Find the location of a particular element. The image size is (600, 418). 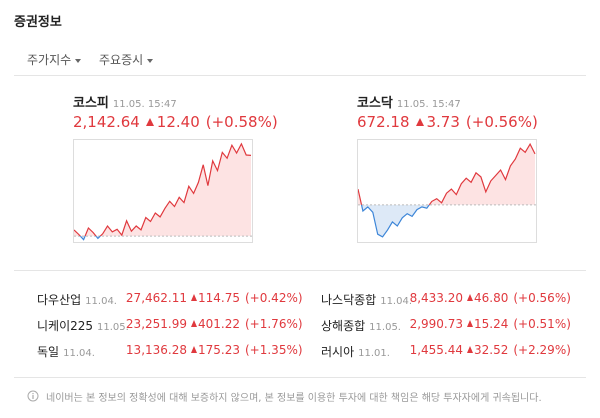

index-value: 2,142.64 is located at coordinates (106, 122).